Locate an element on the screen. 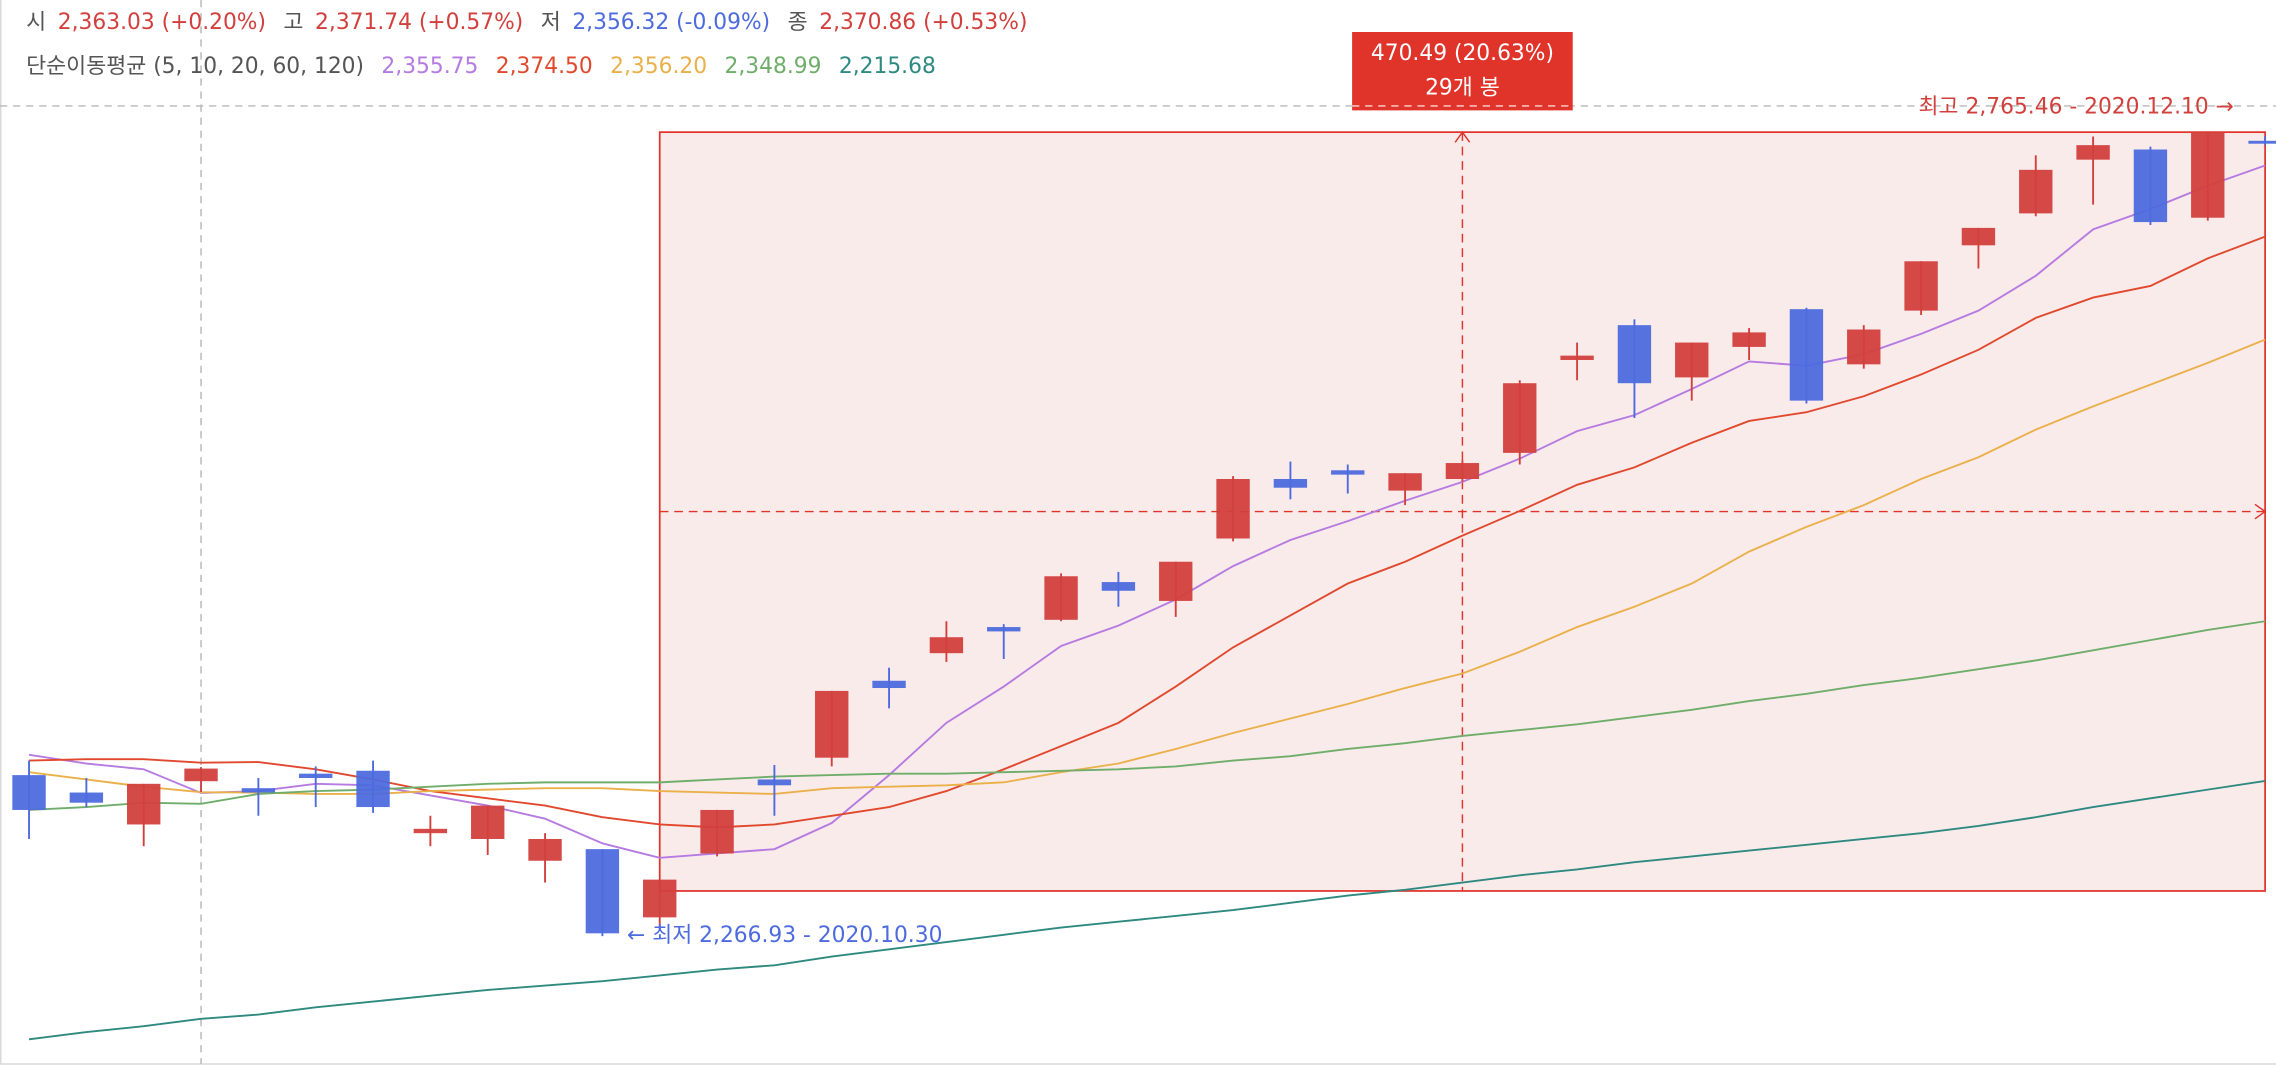  measure-label: 470.49 (20.63%) is located at coordinates (1462, 53).